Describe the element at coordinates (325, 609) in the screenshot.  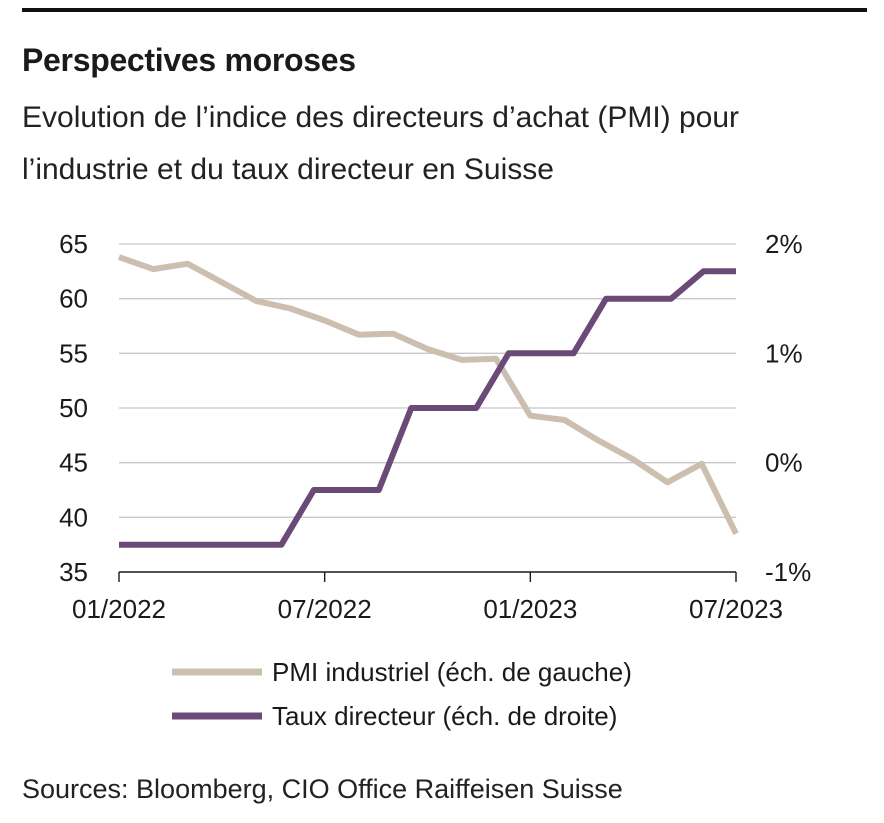
I see `x-tick-label: 07/2022` at that location.